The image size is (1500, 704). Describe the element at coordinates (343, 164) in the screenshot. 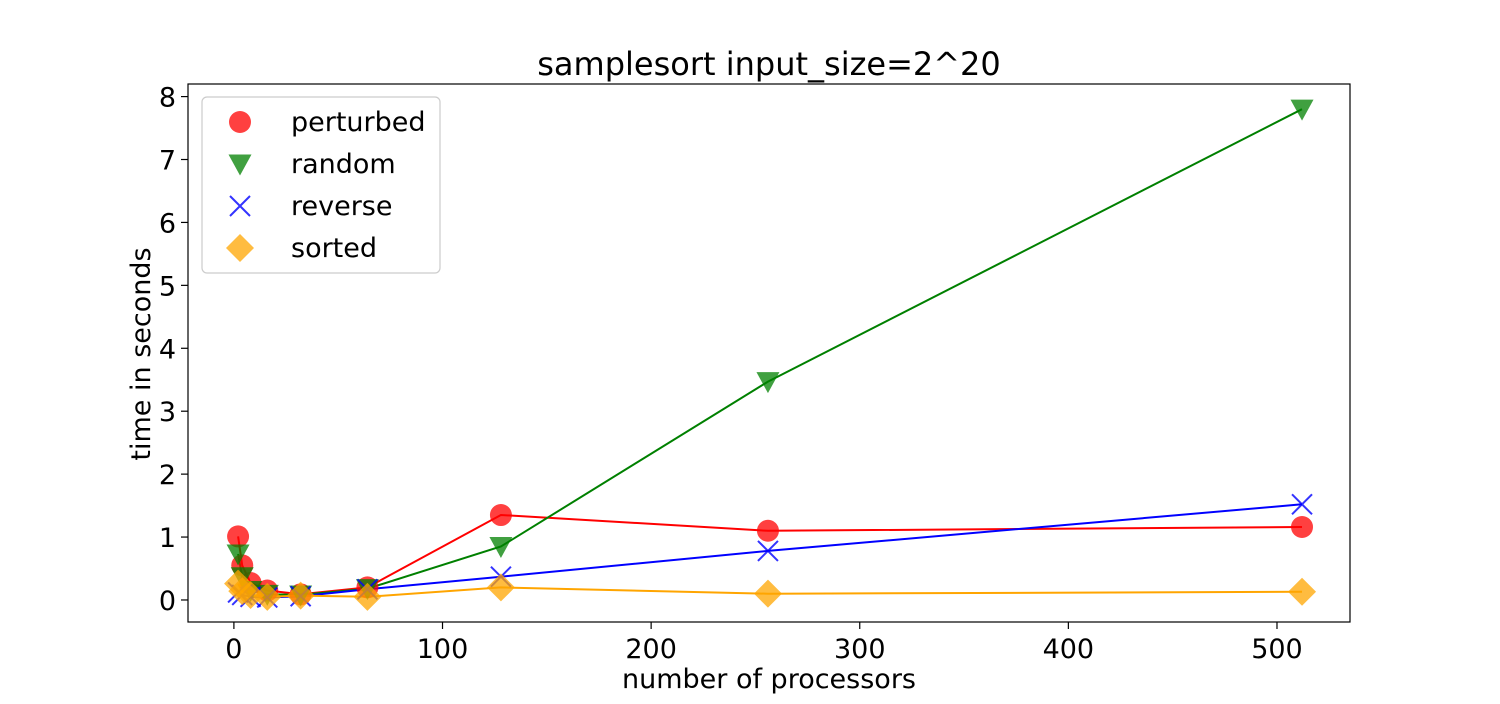

I see `legend-label-random: random` at that location.